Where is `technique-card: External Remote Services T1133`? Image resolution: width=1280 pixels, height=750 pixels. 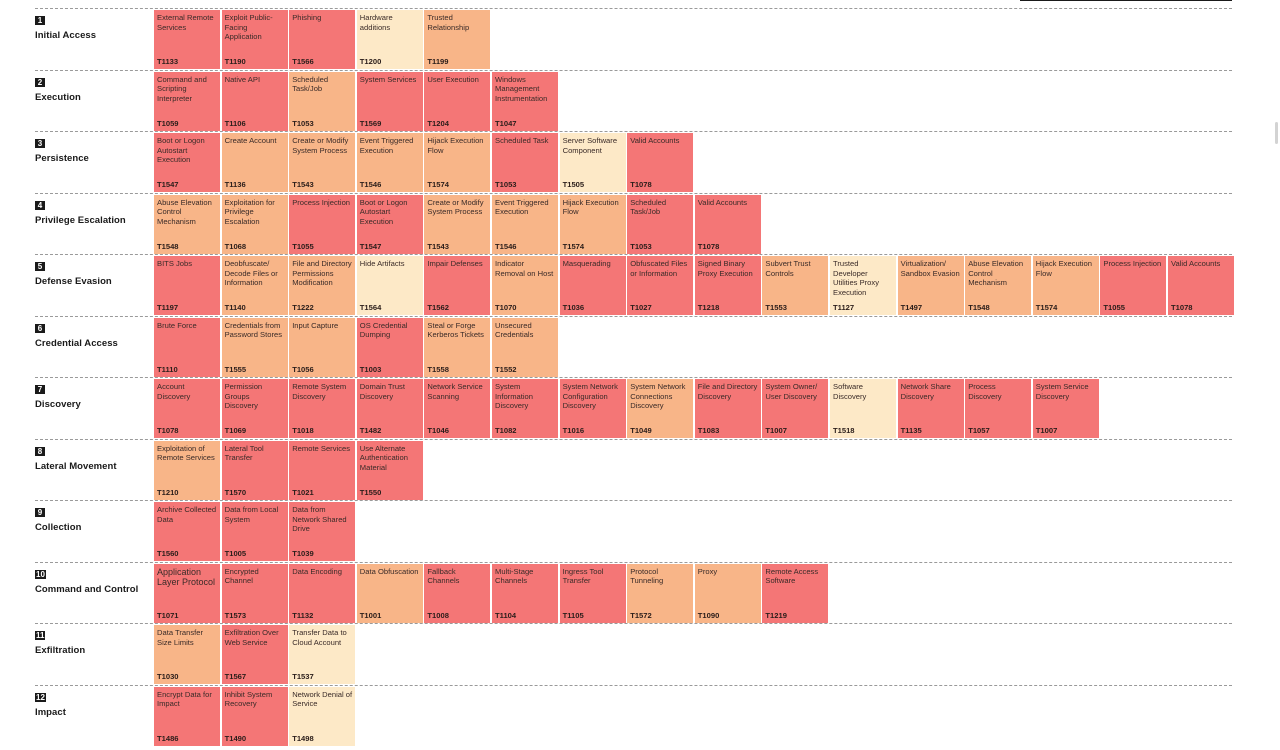
technique-card: External Remote Services T1133 is located at coordinates (187, 39).